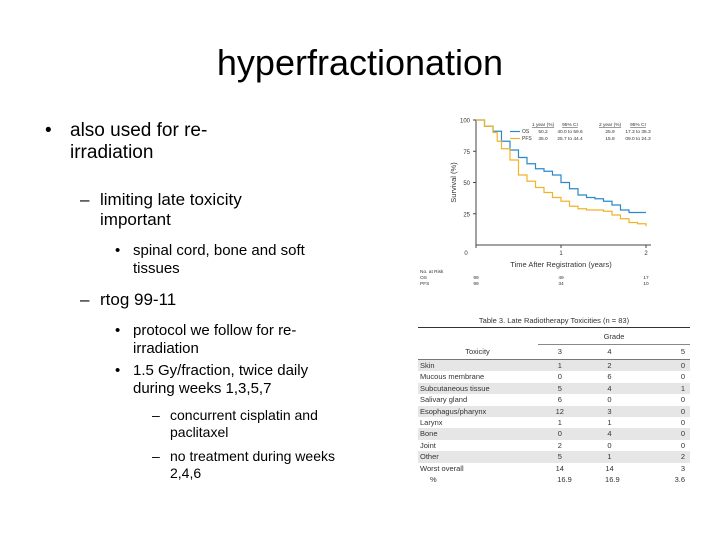  I want to click on table-row: Joint 2 0 0, so click(554, 445).